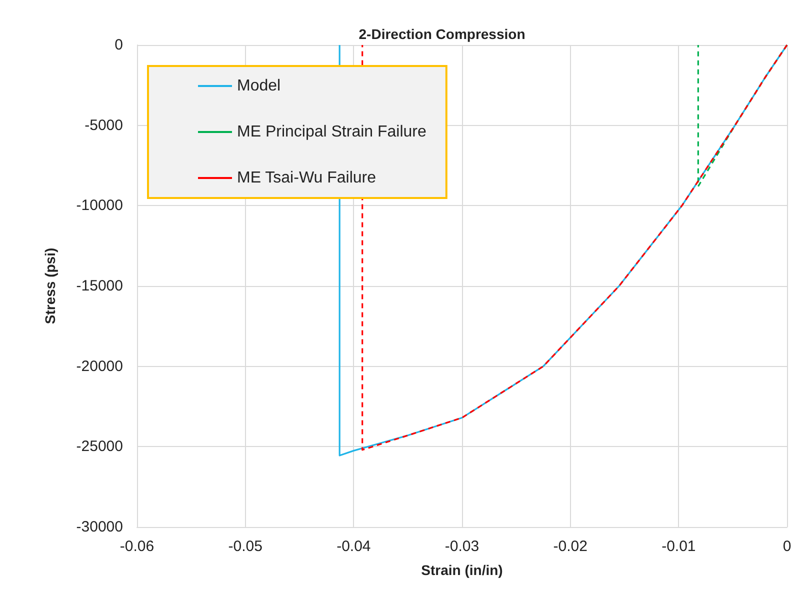  Describe the element at coordinates (99, 447) in the screenshot. I see `y-tick-label: -25000` at that location.